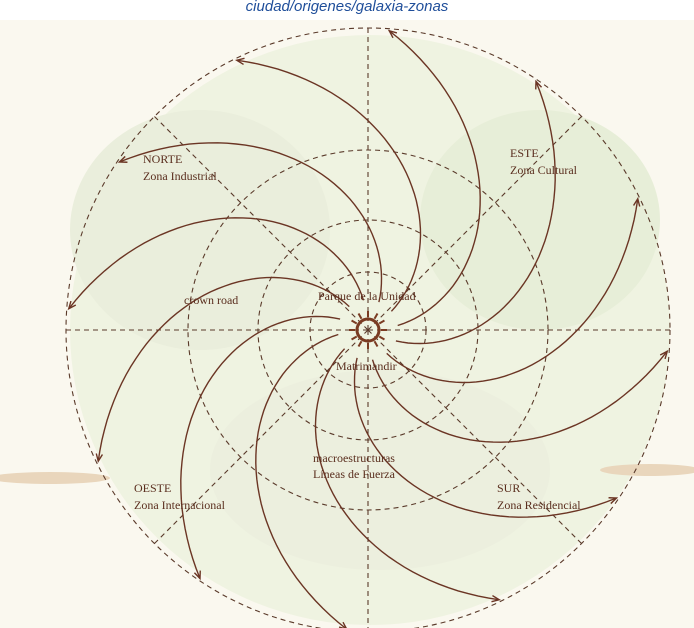  What do you see at coordinates (367, 296) in the screenshot?
I see `park-label: Parque de la Unidad` at bounding box center [367, 296].